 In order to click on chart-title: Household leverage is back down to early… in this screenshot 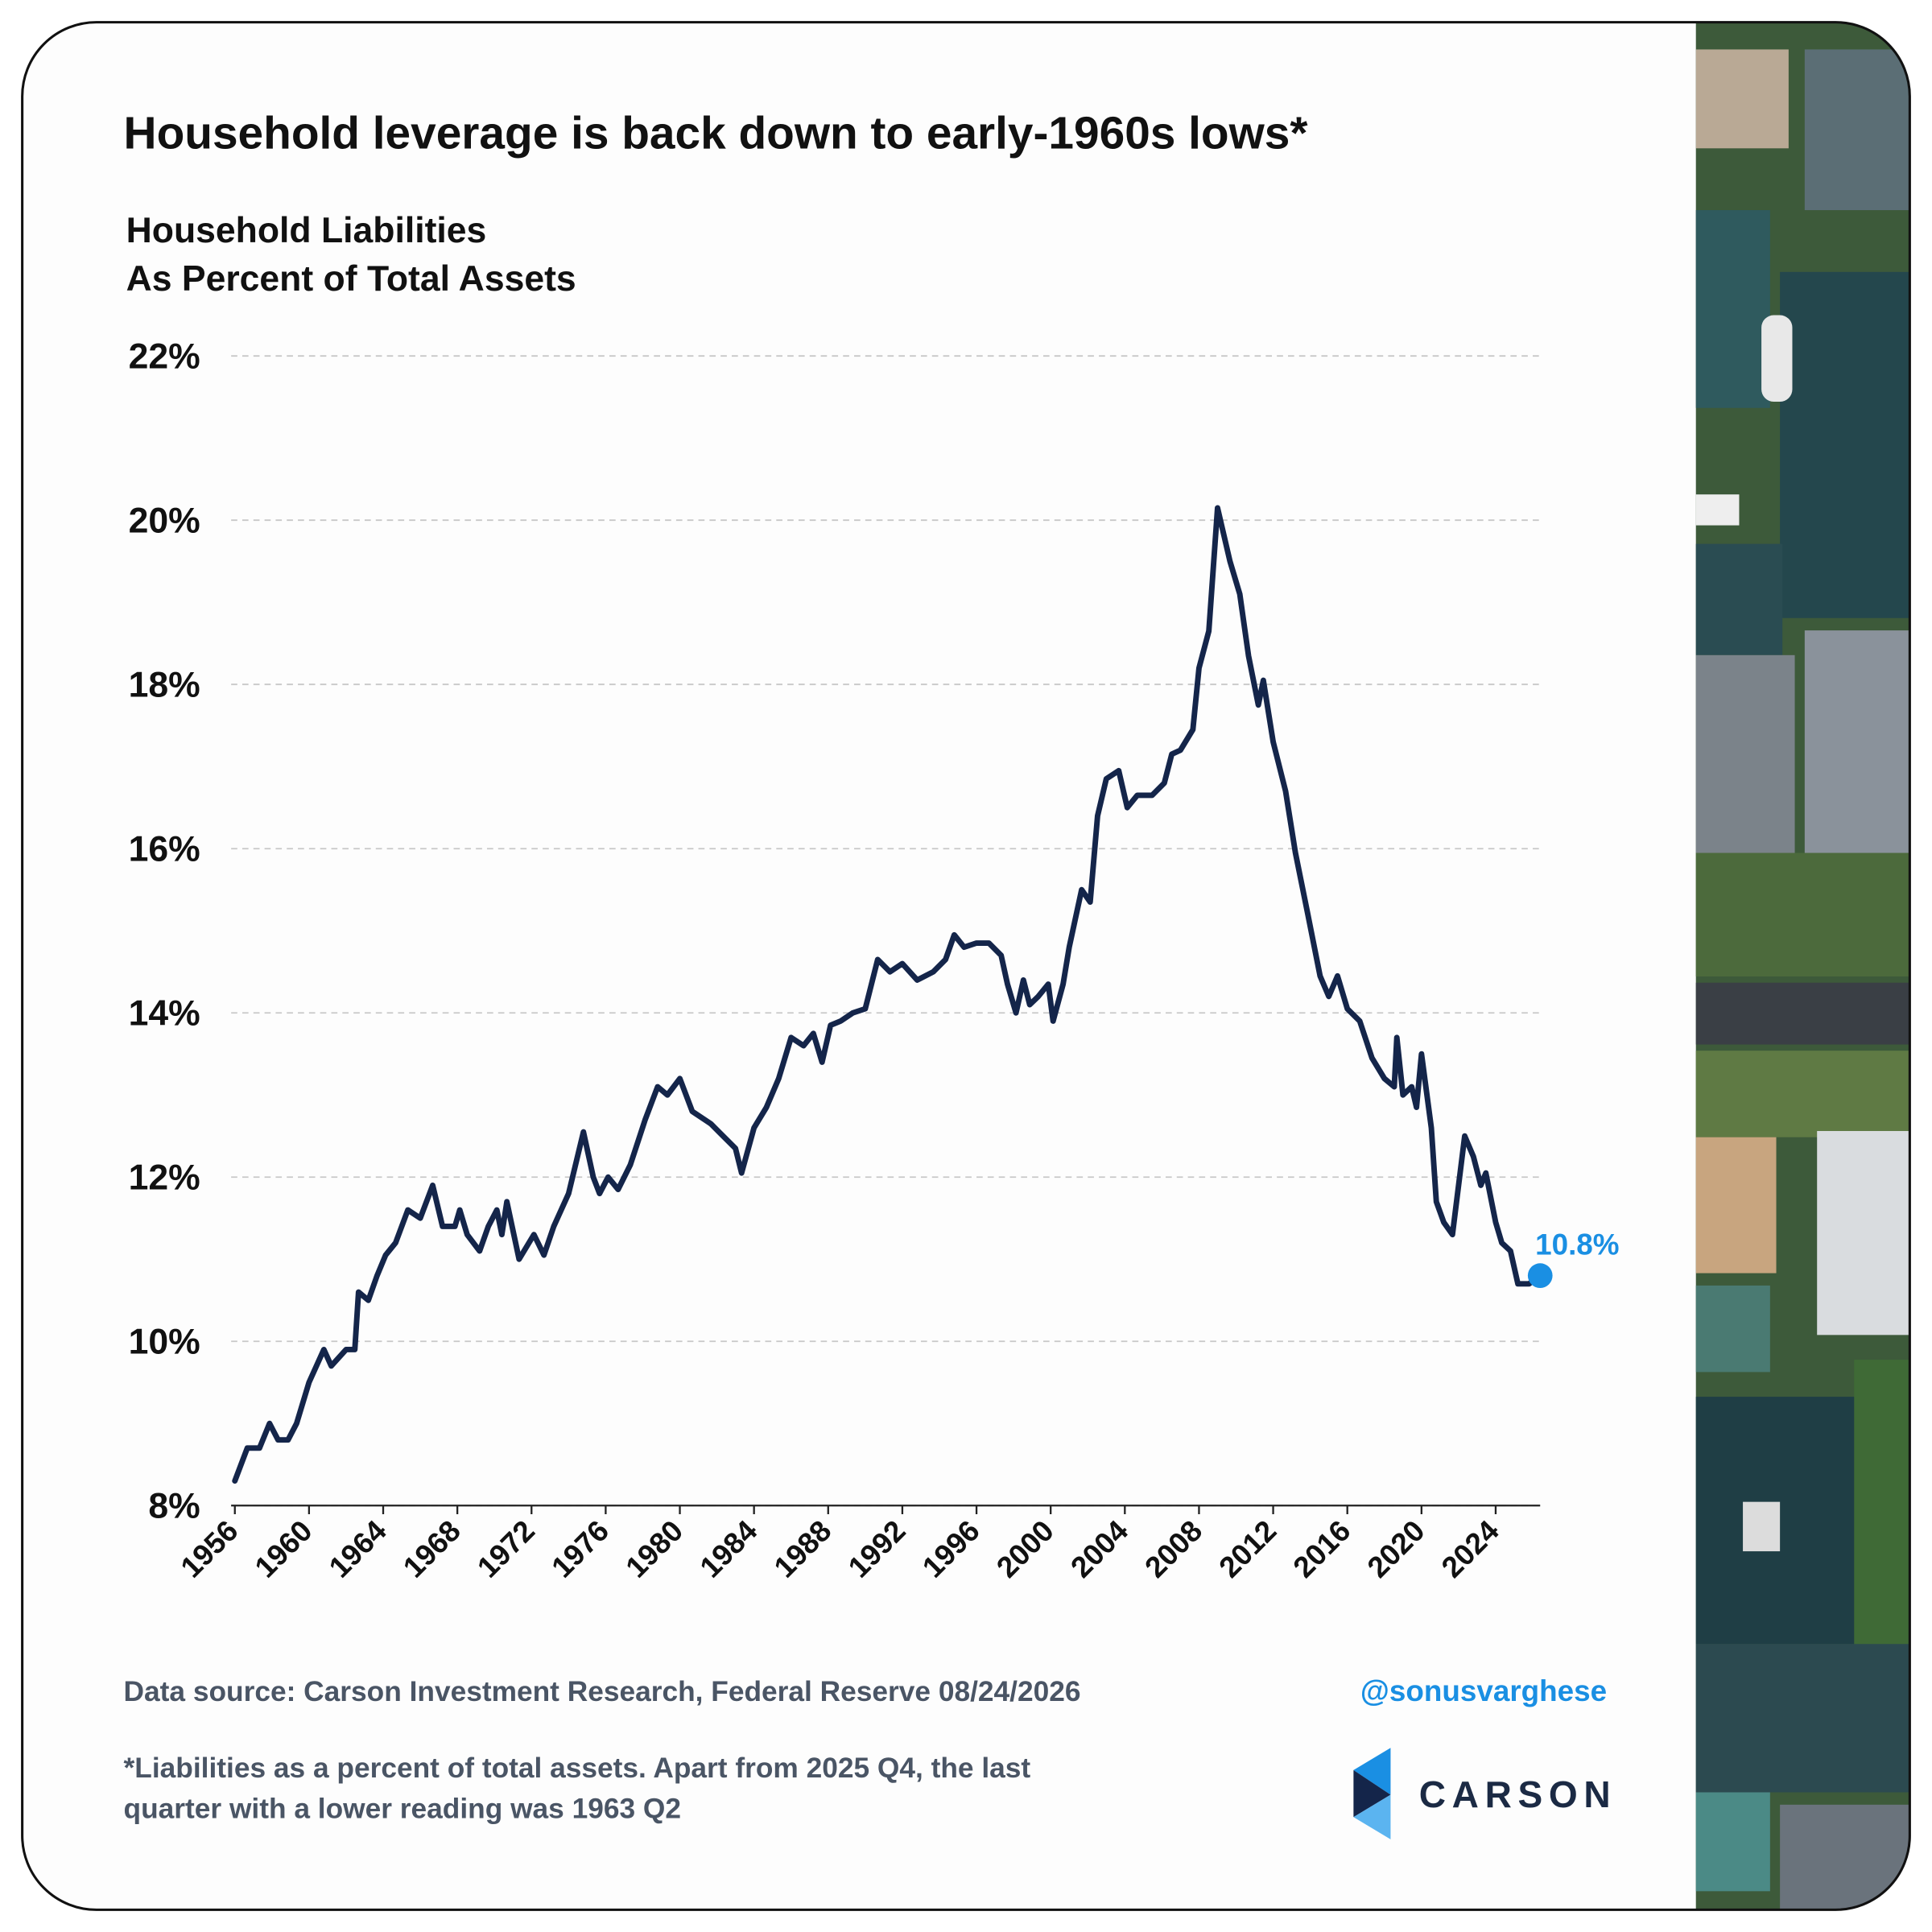, I will do `click(716, 133)`.